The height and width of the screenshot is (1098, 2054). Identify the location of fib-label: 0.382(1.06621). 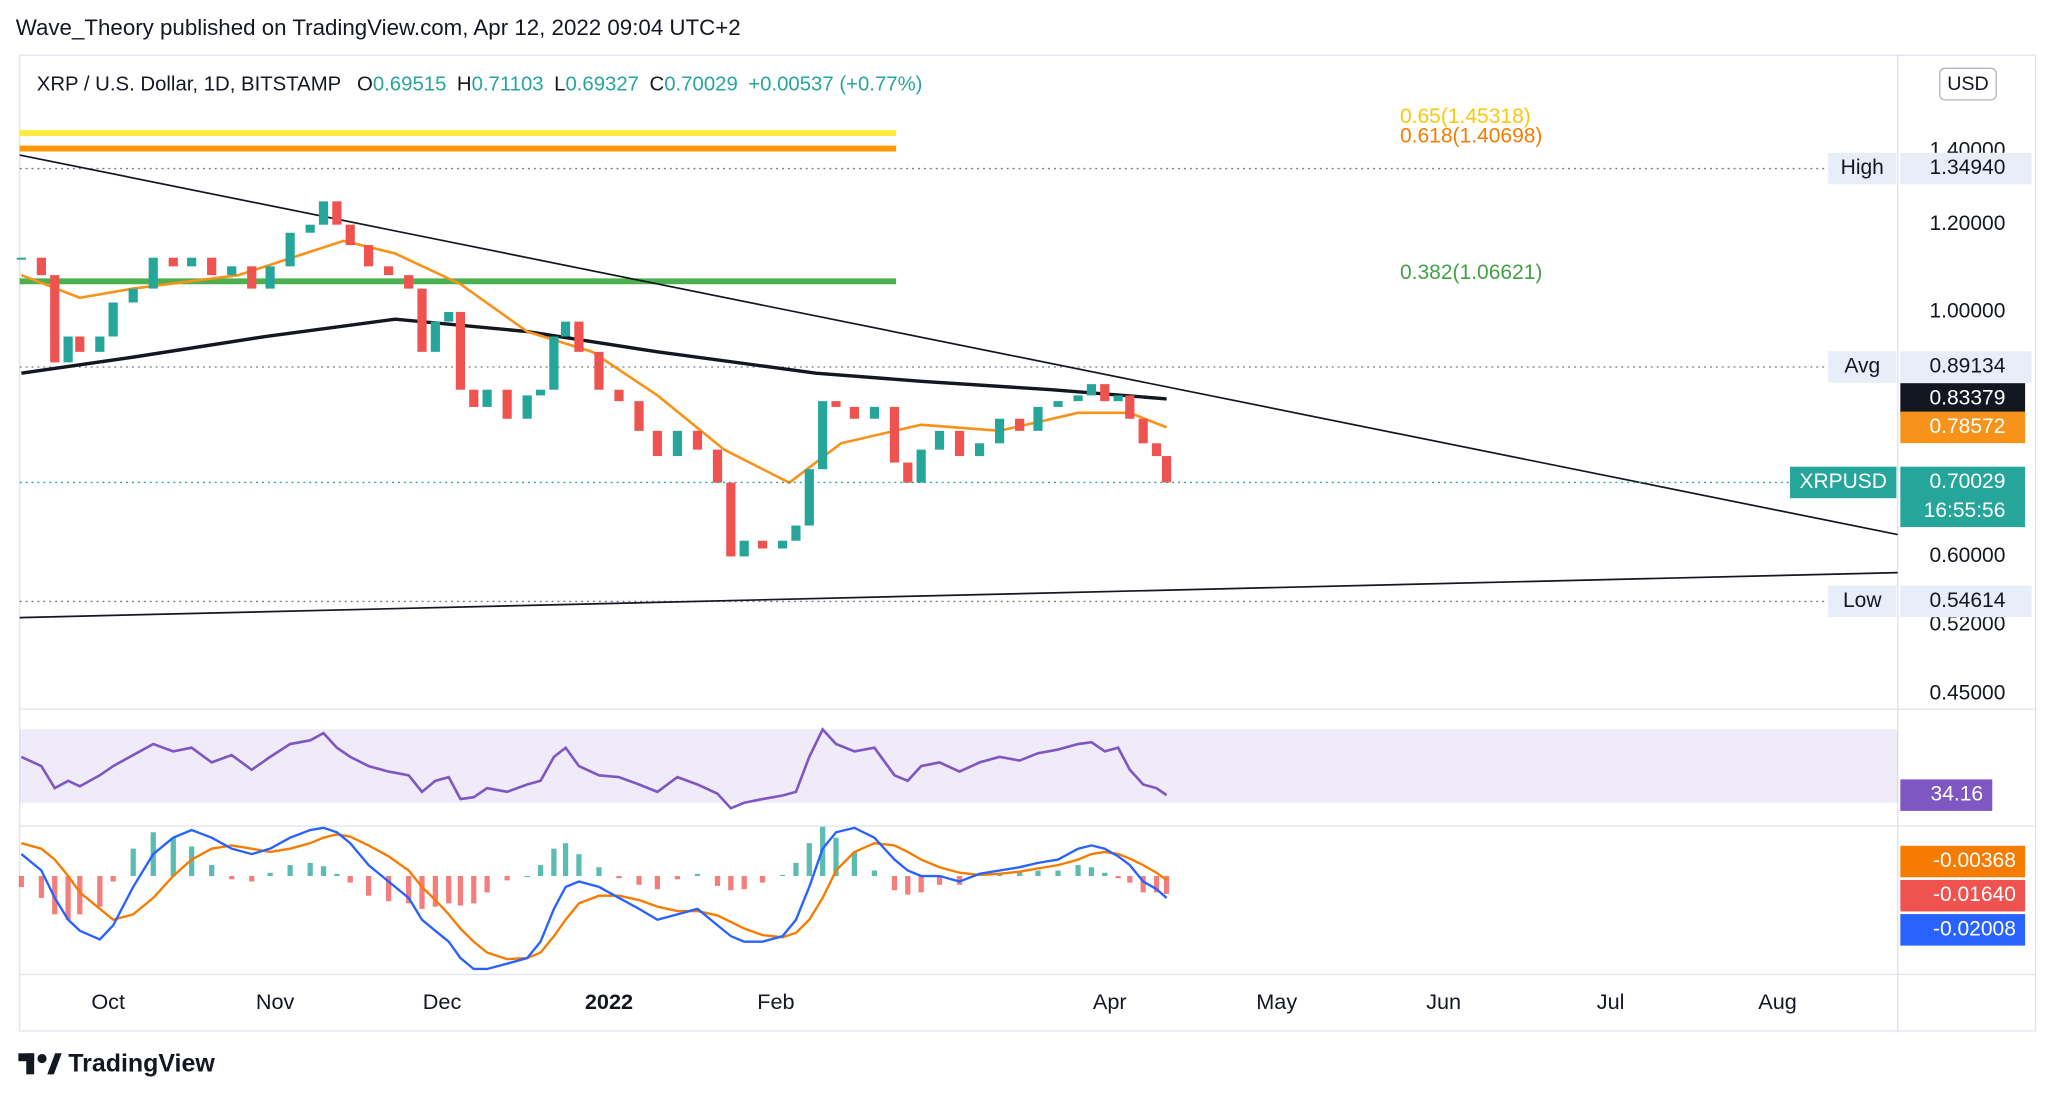
(1471, 272).